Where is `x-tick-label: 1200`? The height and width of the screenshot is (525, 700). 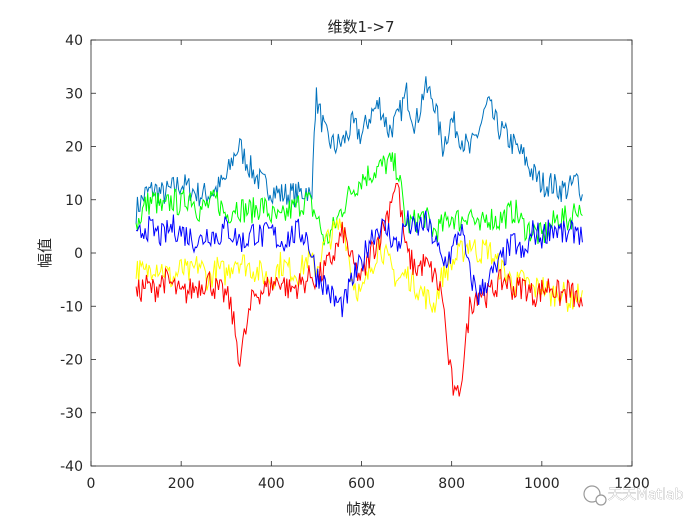
x-tick-label: 1200 is located at coordinates (632, 484).